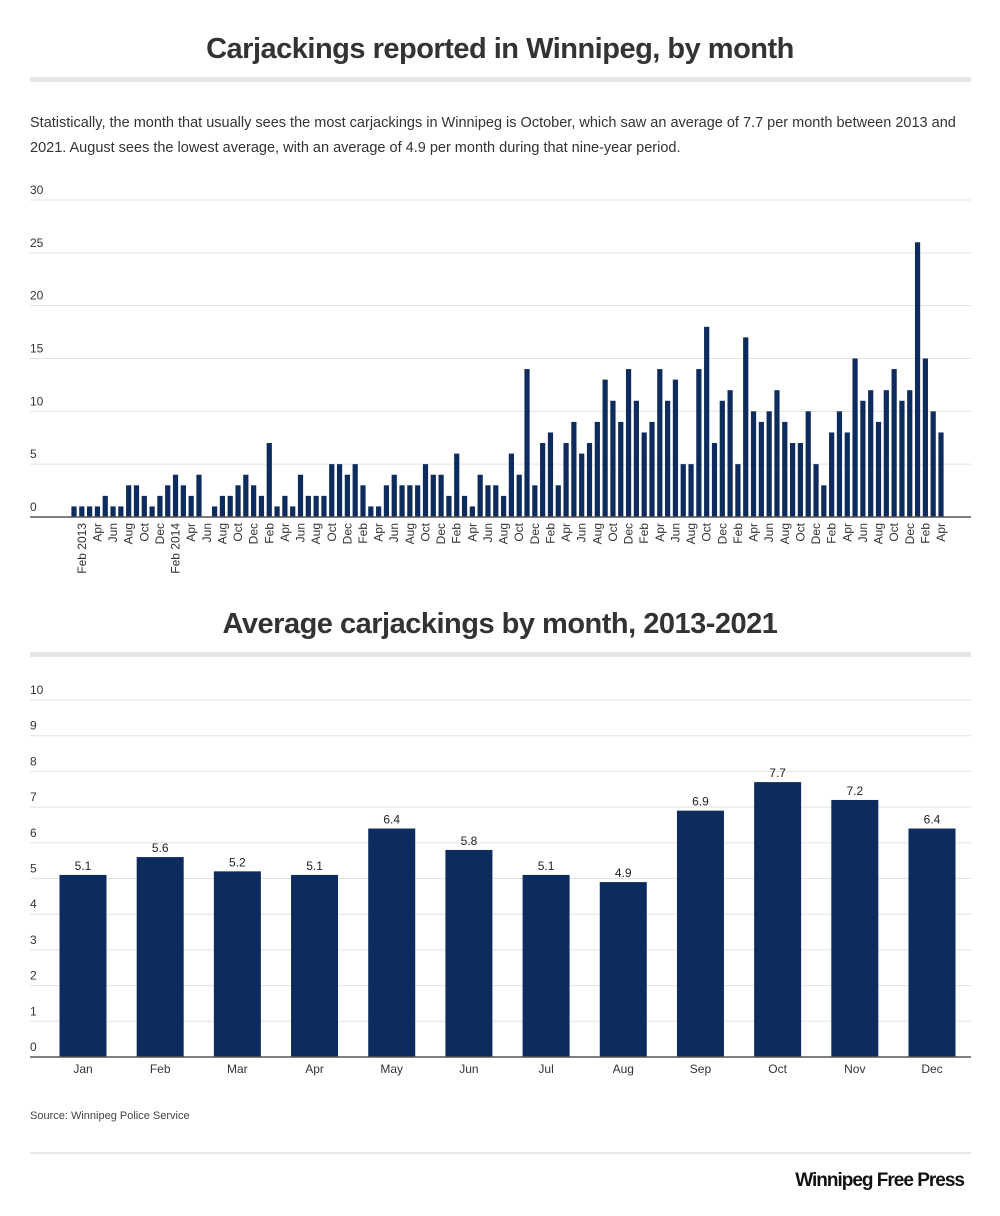 This screenshot has height=1216, width=1000. What do you see at coordinates (83, 866) in the screenshot?
I see `data-label: 5.1` at bounding box center [83, 866].